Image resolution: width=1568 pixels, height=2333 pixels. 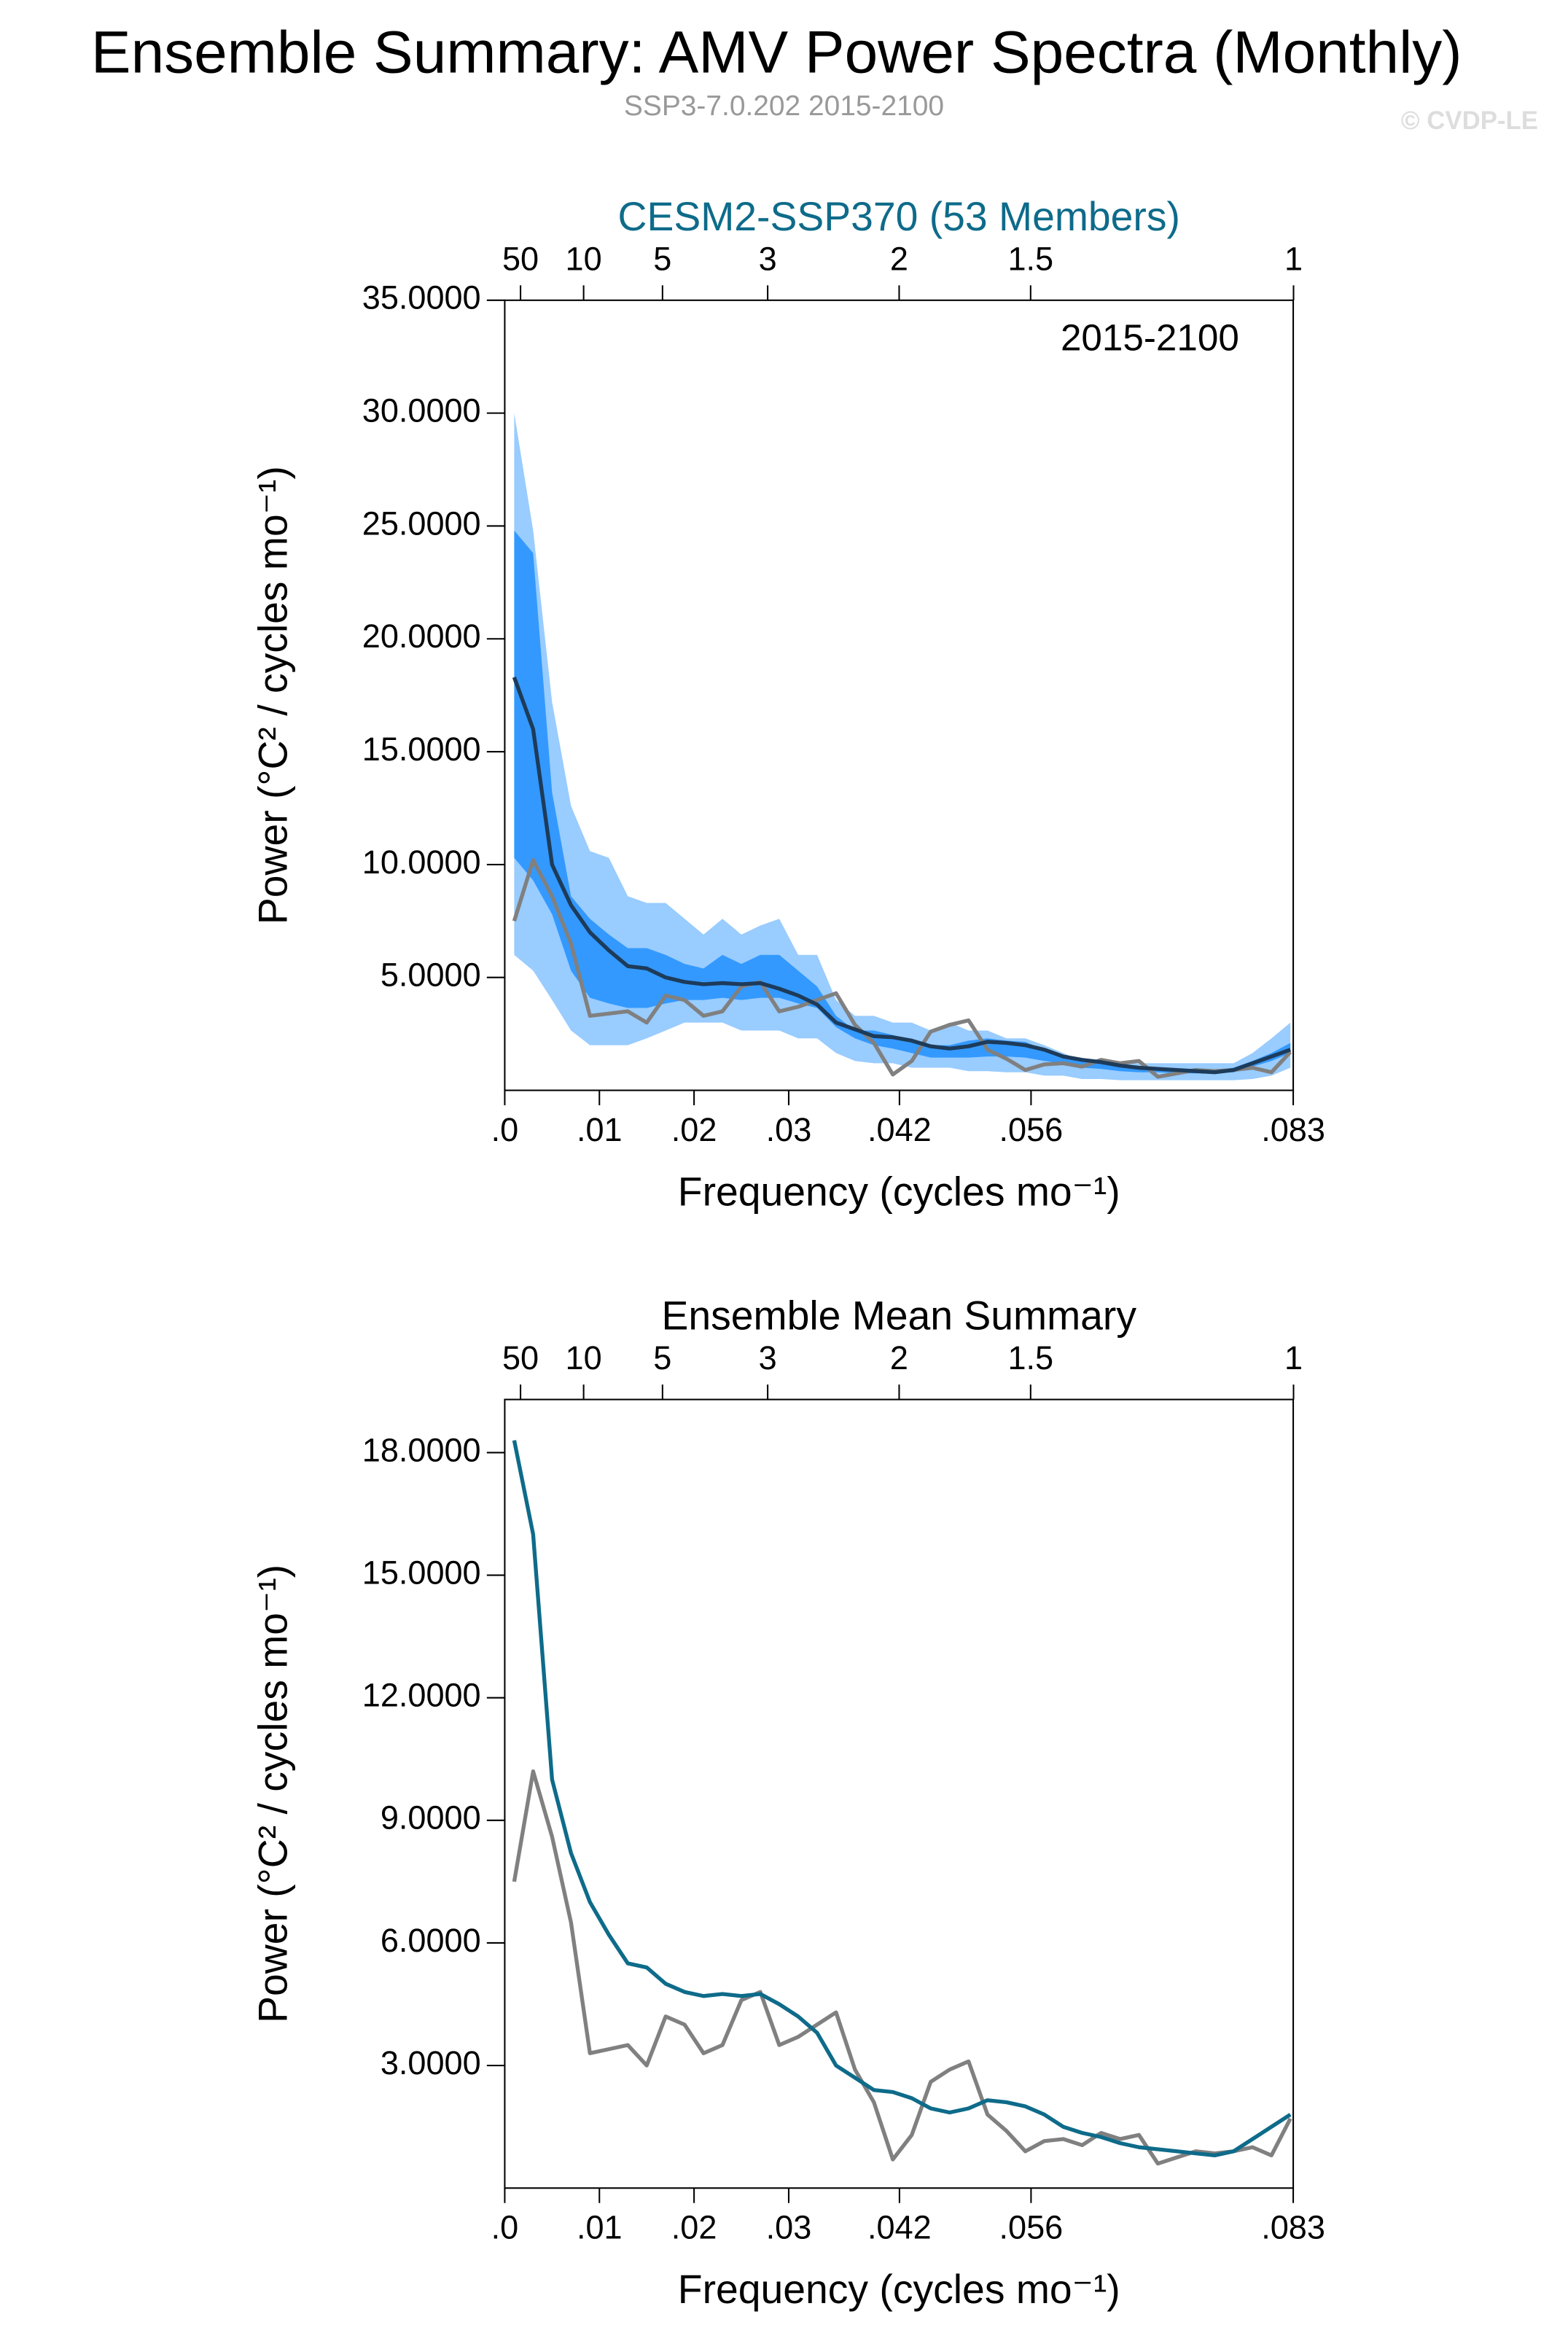 What do you see at coordinates (422, 636) in the screenshot?
I see `y-tick-label: 20.0000` at bounding box center [422, 636].